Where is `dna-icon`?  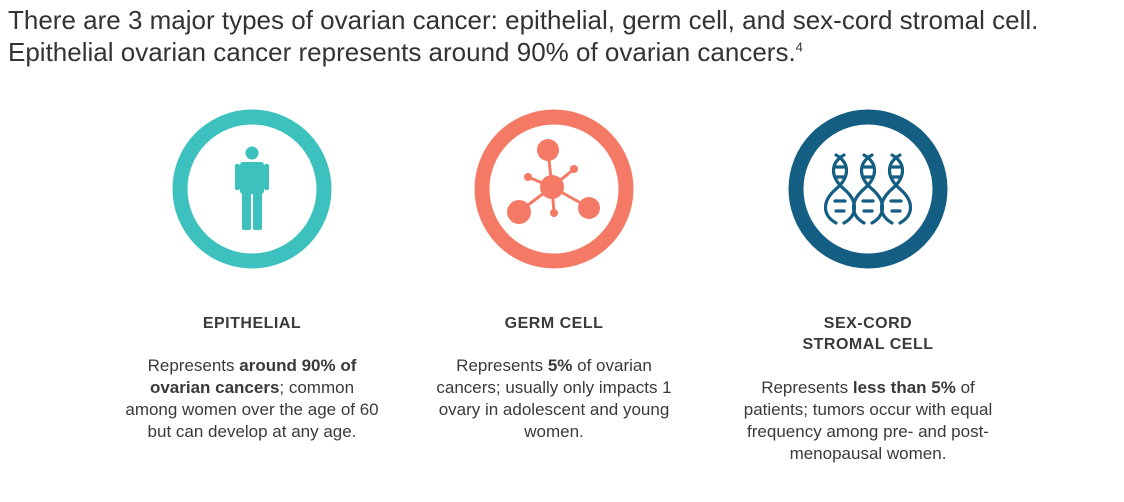
dna-icon is located at coordinates (868, 189).